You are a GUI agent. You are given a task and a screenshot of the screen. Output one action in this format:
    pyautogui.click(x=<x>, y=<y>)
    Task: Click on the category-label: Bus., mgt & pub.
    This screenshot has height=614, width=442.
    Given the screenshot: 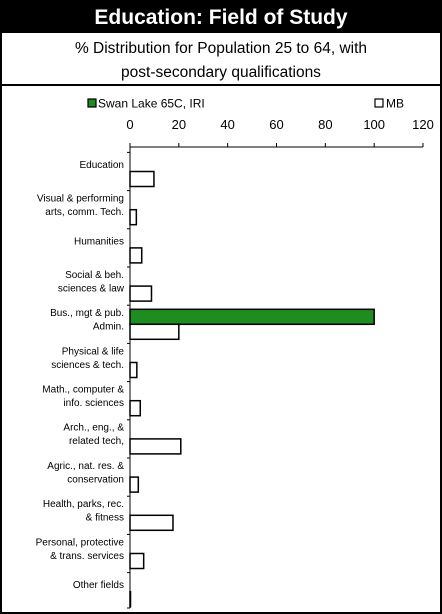 What is the action you would take?
    pyautogui.click(x=87, y=313)
    